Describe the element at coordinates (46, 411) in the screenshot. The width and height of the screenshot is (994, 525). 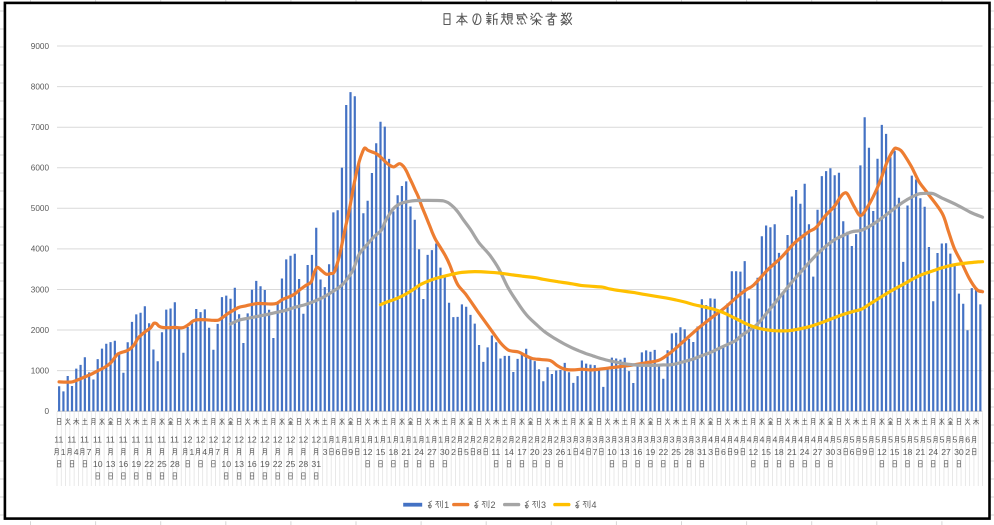
I see `svg-text: 0` at that location.